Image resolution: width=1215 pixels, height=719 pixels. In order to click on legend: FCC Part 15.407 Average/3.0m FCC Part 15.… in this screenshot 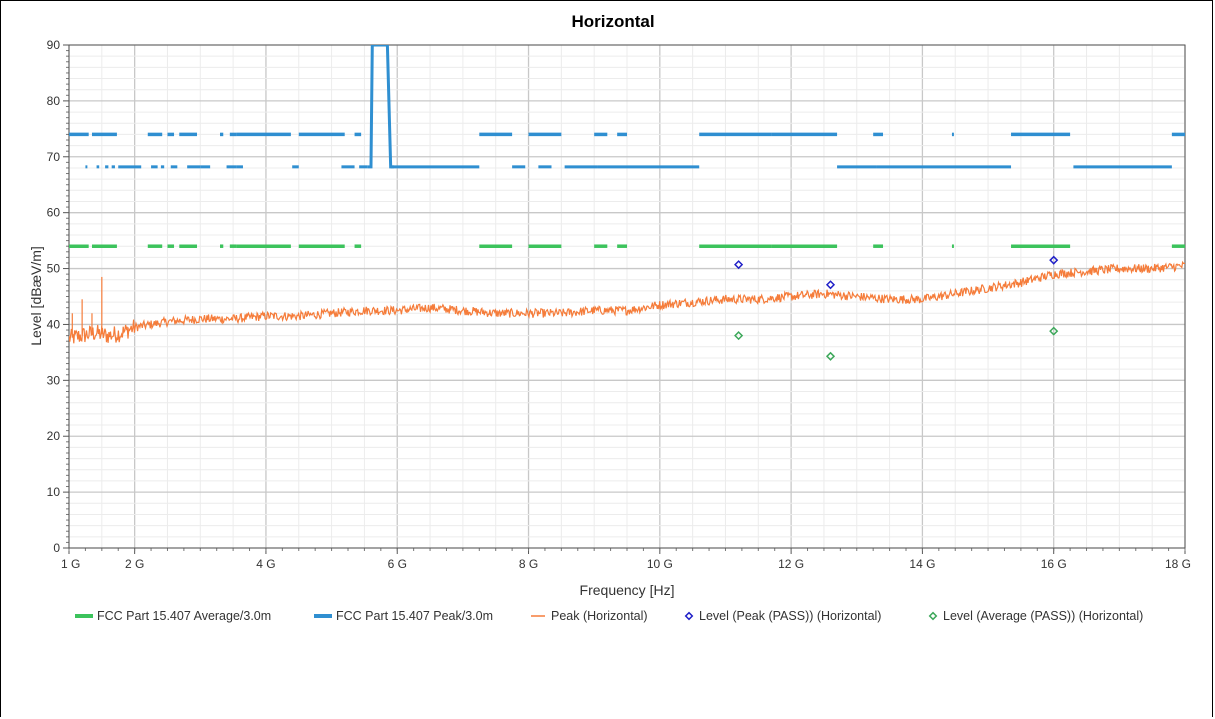, I will do `click(609, 616)`.